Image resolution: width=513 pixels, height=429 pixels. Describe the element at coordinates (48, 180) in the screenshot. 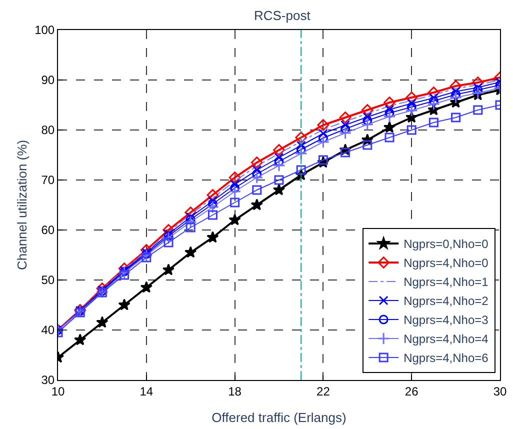

I see `y-tick-label: 70` at that location.